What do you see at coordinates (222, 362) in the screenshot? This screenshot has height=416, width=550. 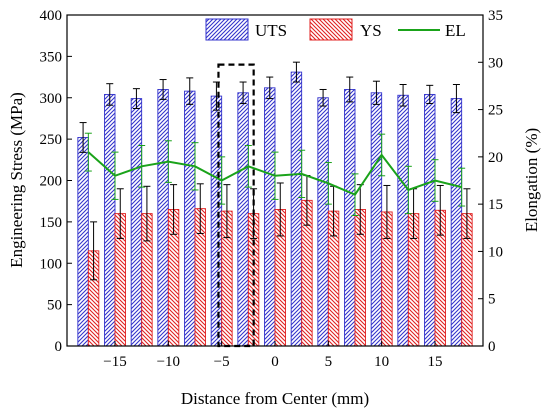 I see `x-tick-label: −5` at bounding box center [222, 362].